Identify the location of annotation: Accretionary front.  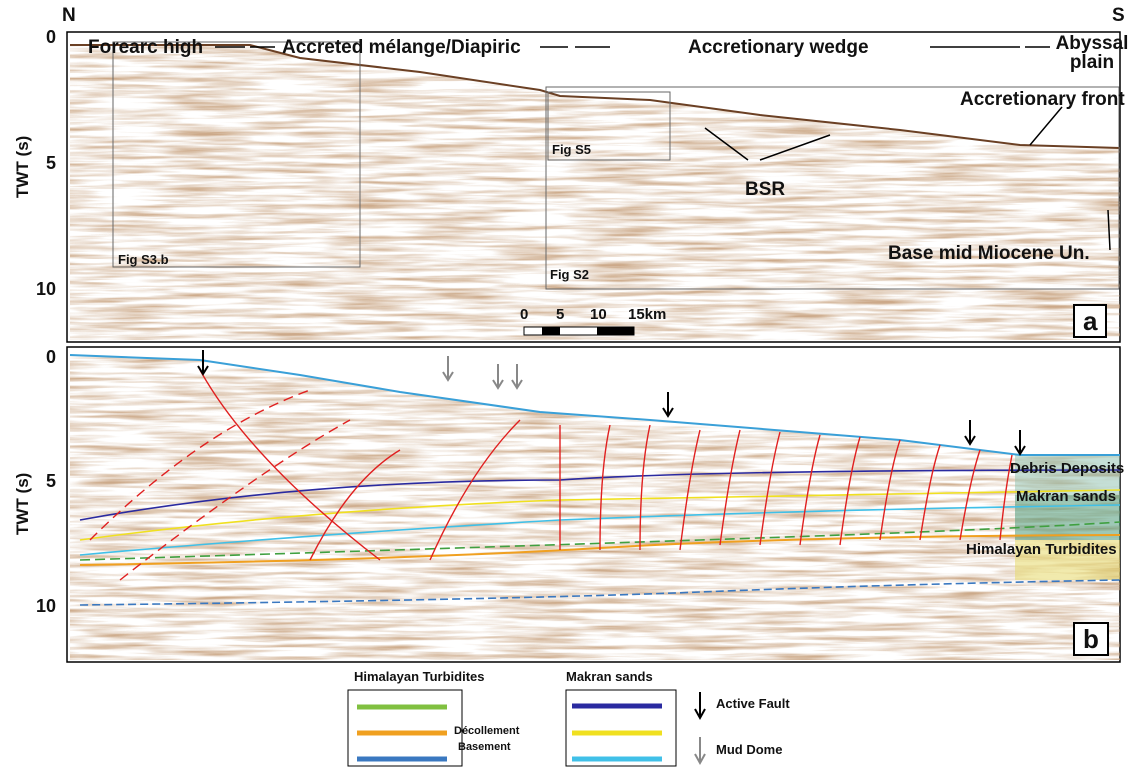
(1042, 99).